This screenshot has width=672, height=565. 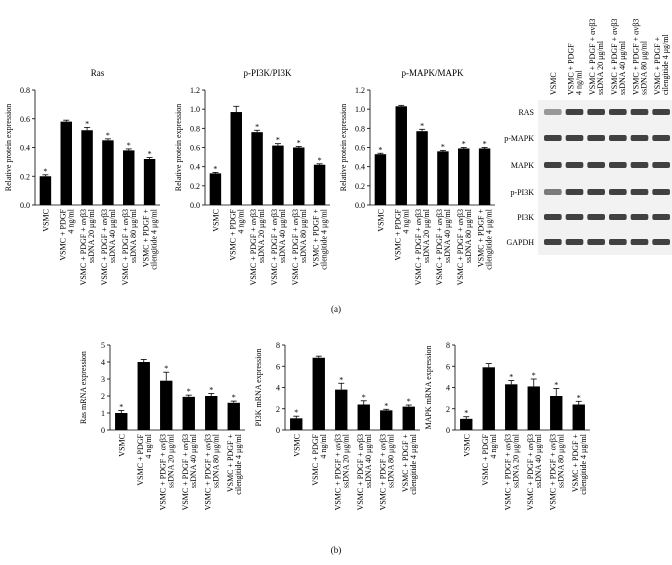 I want to click on blot-row-label: GAPDH, so click(x=520, y=242).